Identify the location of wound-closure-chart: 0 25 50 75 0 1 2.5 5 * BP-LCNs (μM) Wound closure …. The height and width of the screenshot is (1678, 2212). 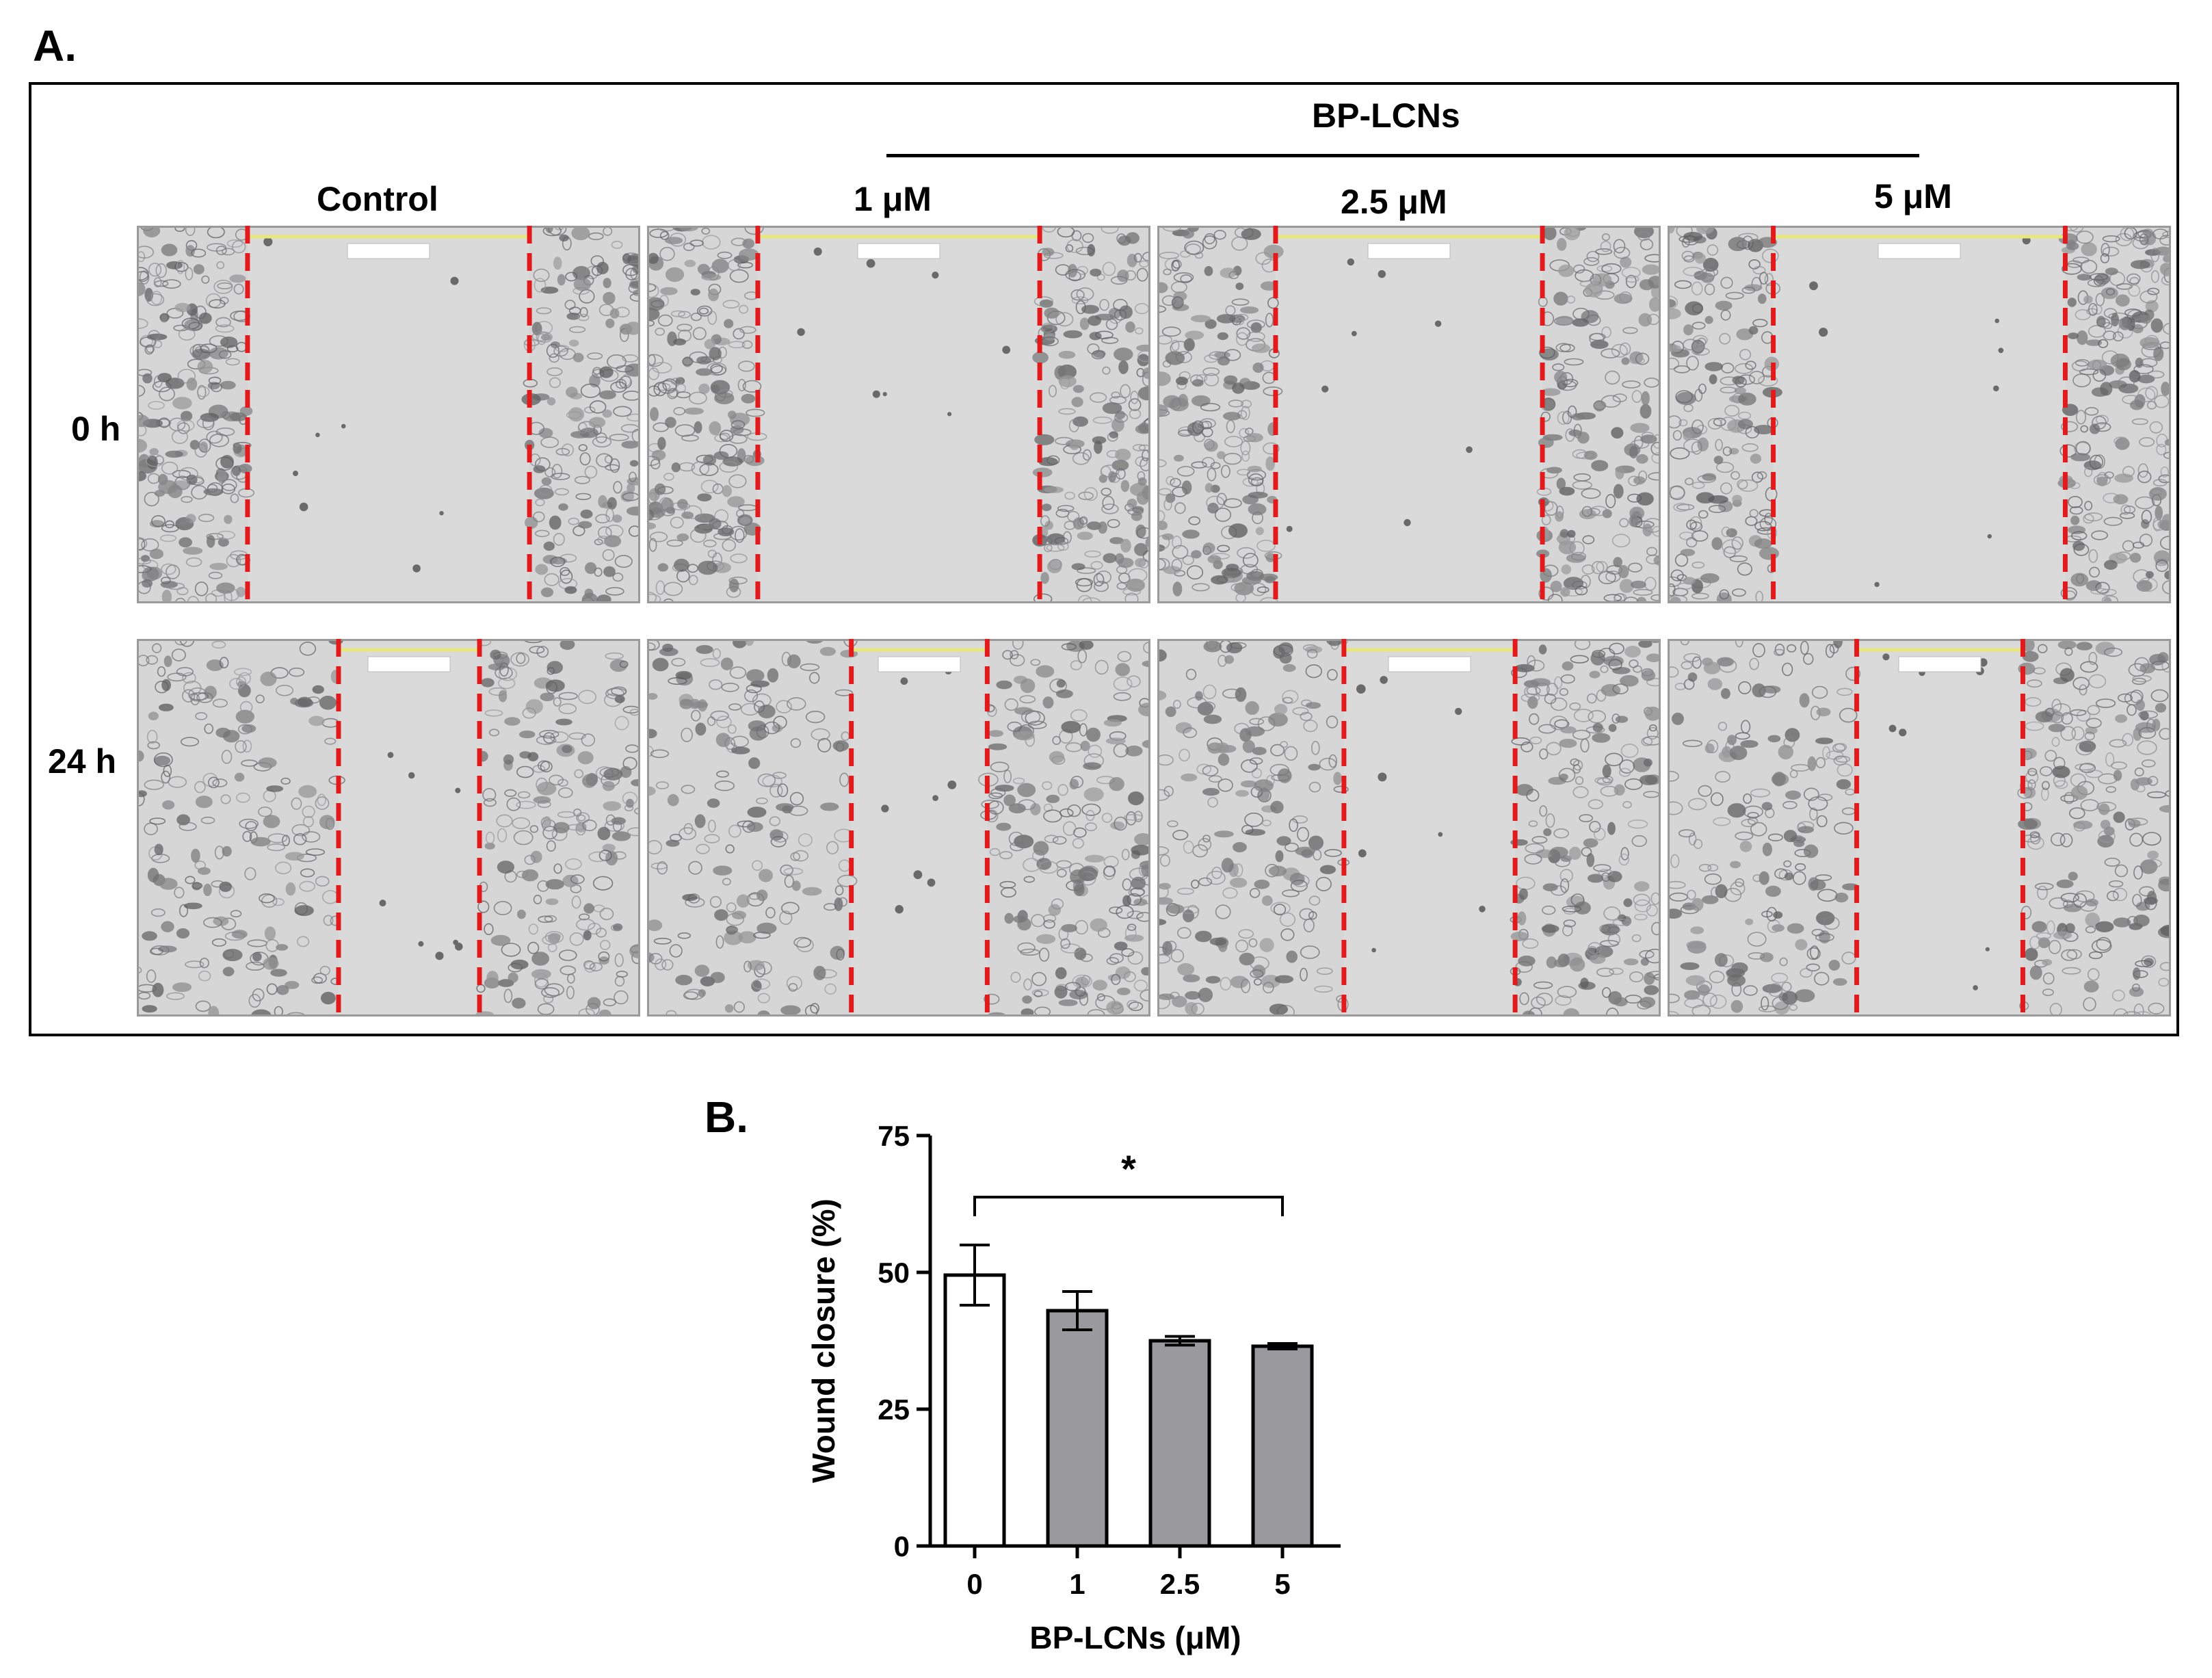
(1073, 1387).